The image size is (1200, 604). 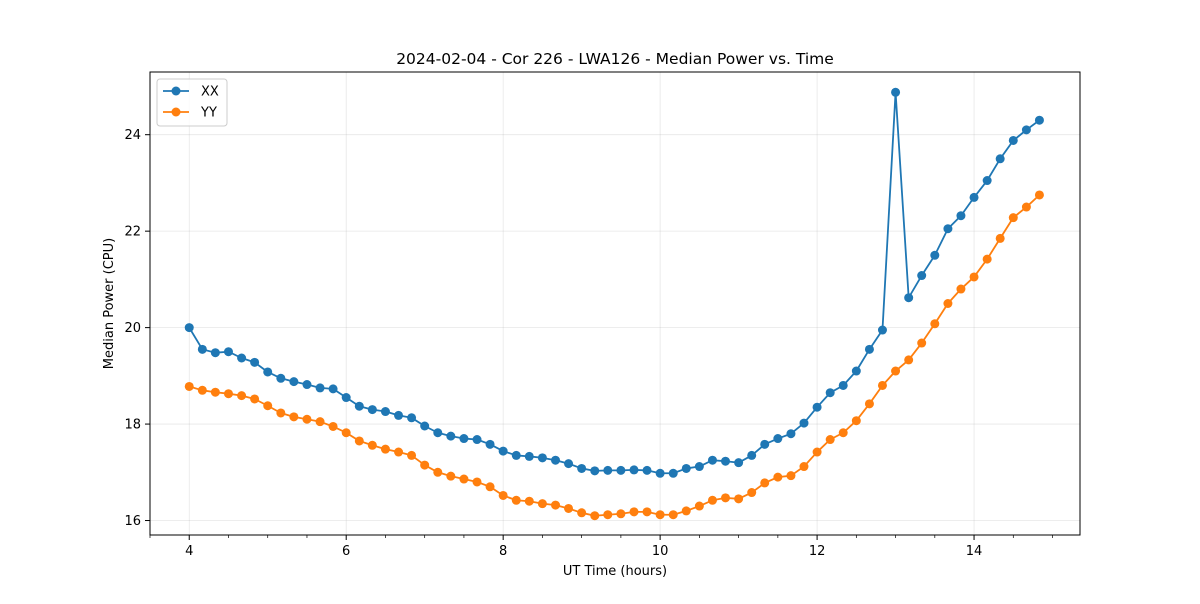 I want to click on y-tick-label: 24, so click(x=132, y=135).